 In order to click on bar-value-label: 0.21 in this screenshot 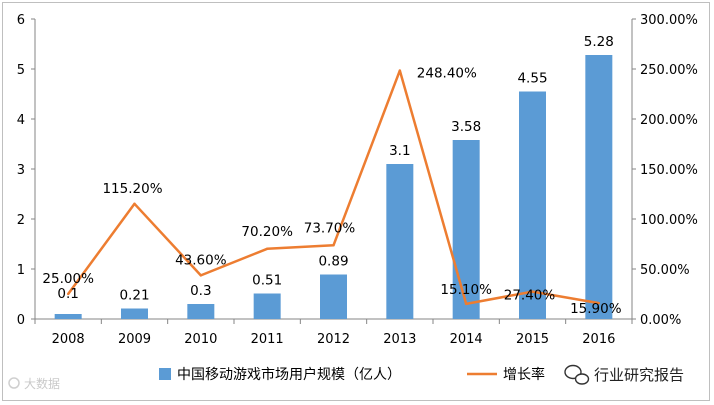, I will do `click(134, 296)`.